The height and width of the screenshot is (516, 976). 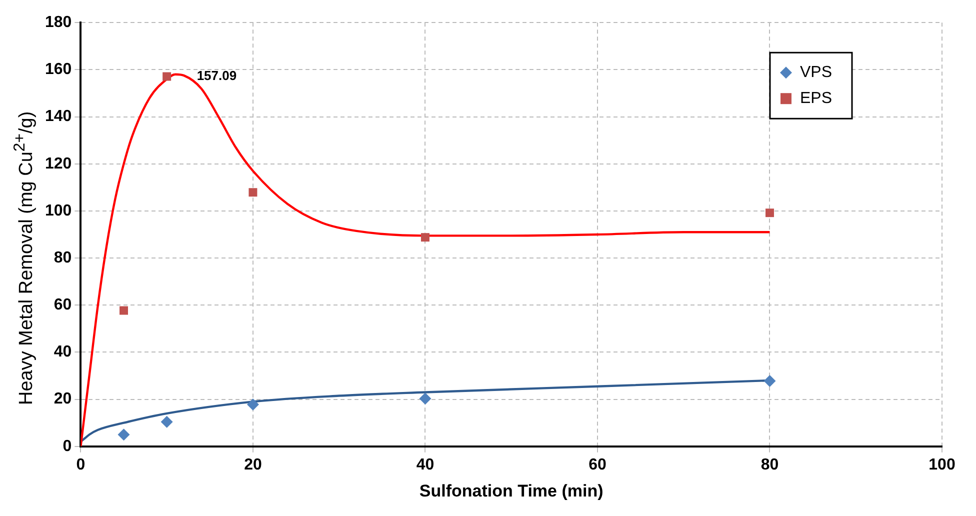 I want to click on x-axis-title: Sulfonation Time (min), so click(x=511, y=490).